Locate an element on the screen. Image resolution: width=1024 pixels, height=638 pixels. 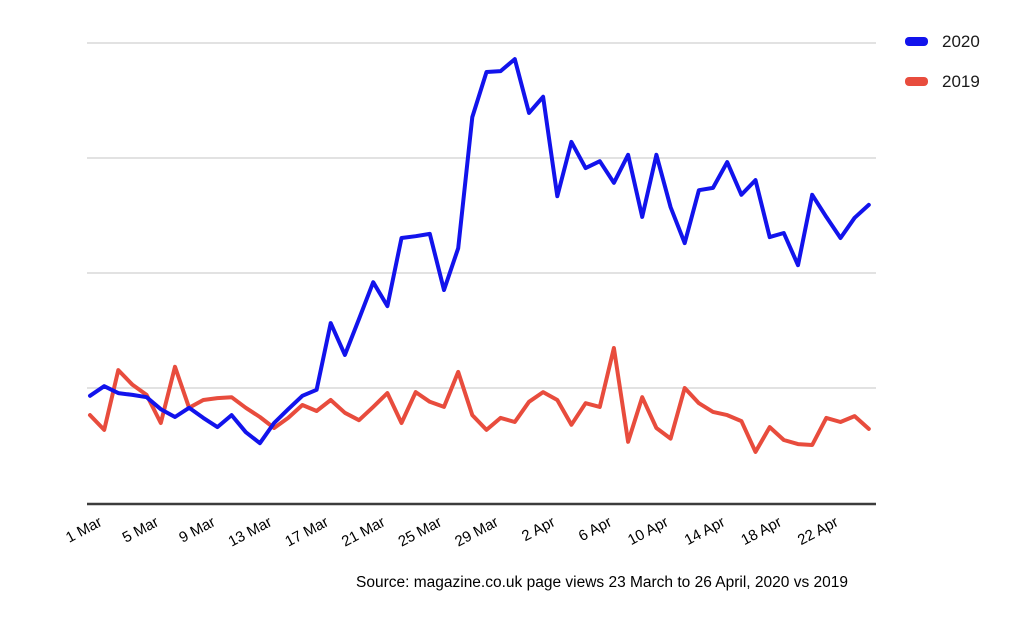
x-tick-label: 18 Apr is located at coordinates (761, 531).